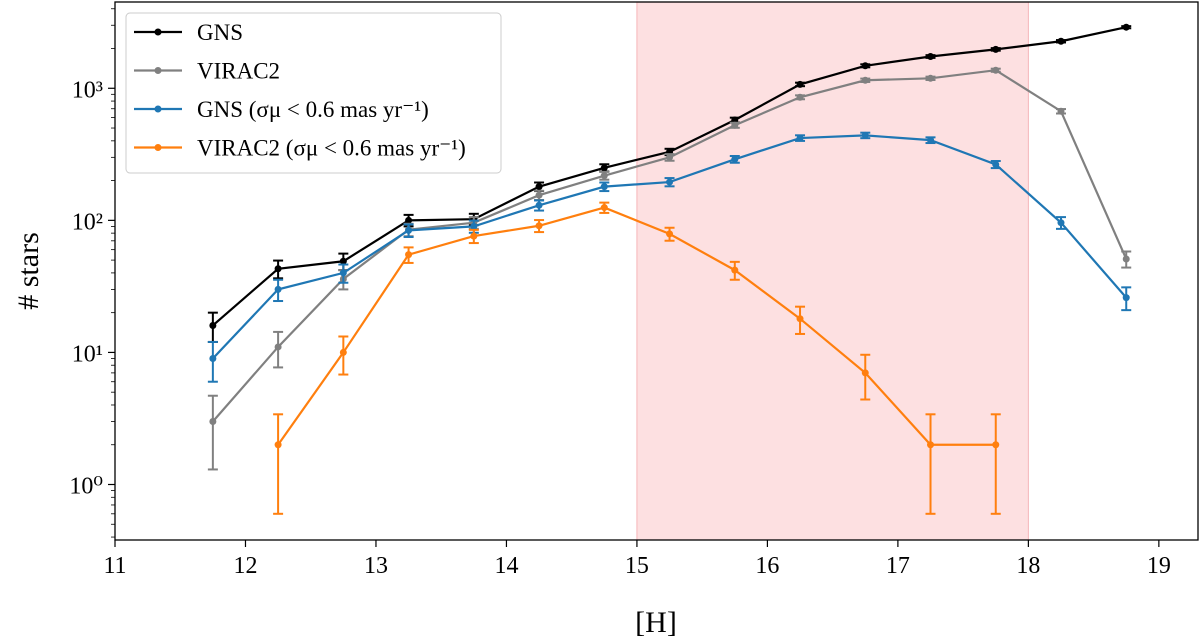 The width and height of the screenshot is (1200, 640). What do you see at coordinates (87, 354) in the screenshot?
I see `y-tick-label: 10¹` at bounding box center [87, 354].